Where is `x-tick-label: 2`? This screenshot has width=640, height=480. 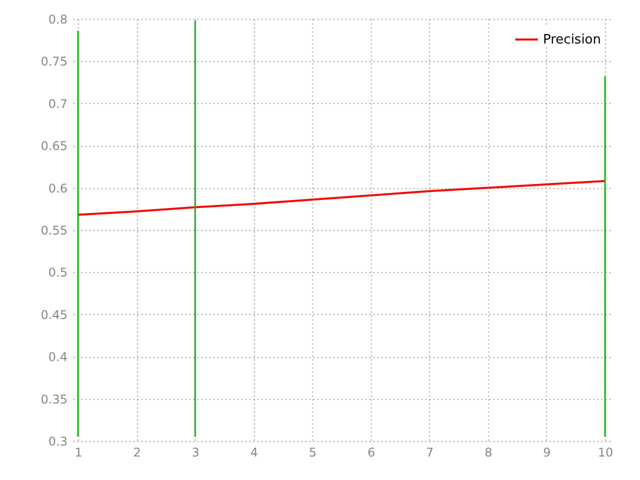
x-tick-label: 2 is located at coordinates (137, 453).